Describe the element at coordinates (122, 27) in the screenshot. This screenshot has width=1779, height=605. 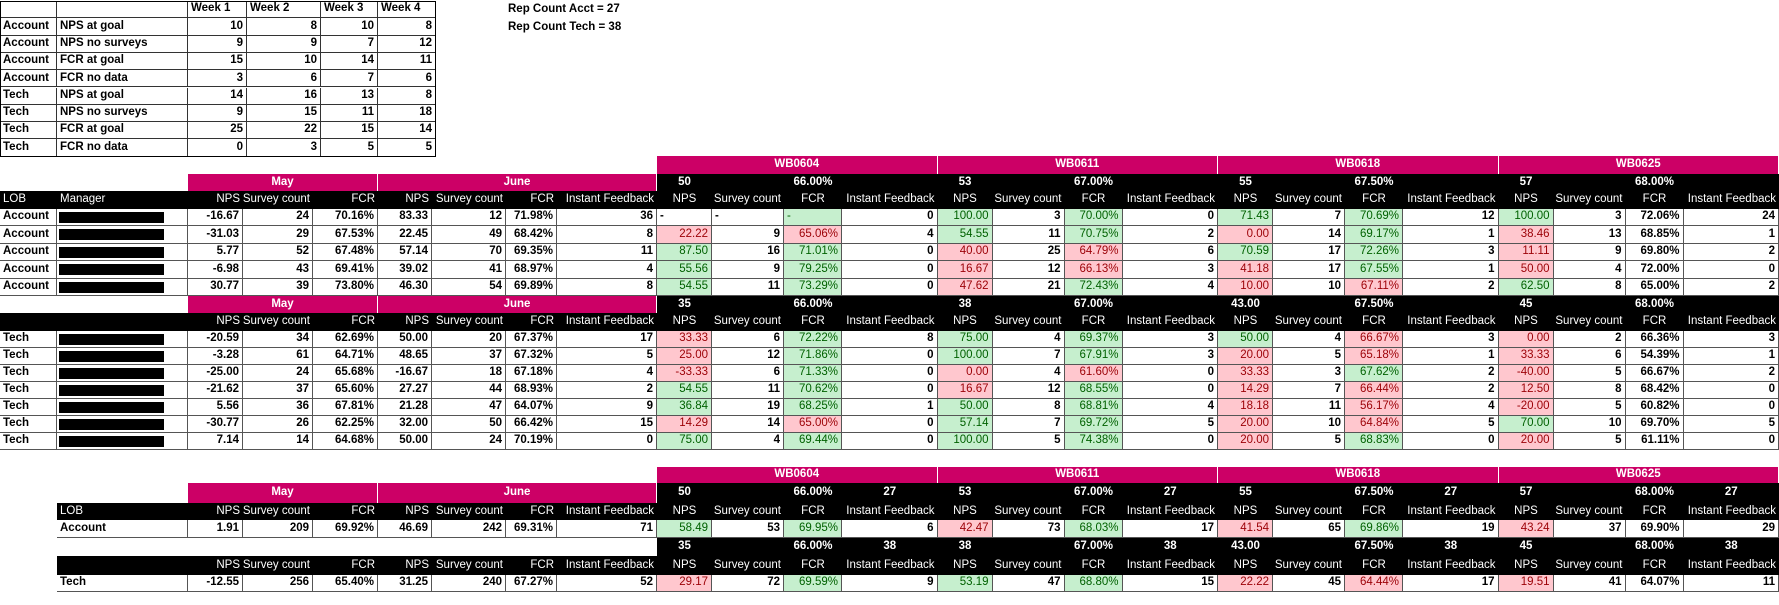
I see `top-table-metric: NPS at goal` at that location.